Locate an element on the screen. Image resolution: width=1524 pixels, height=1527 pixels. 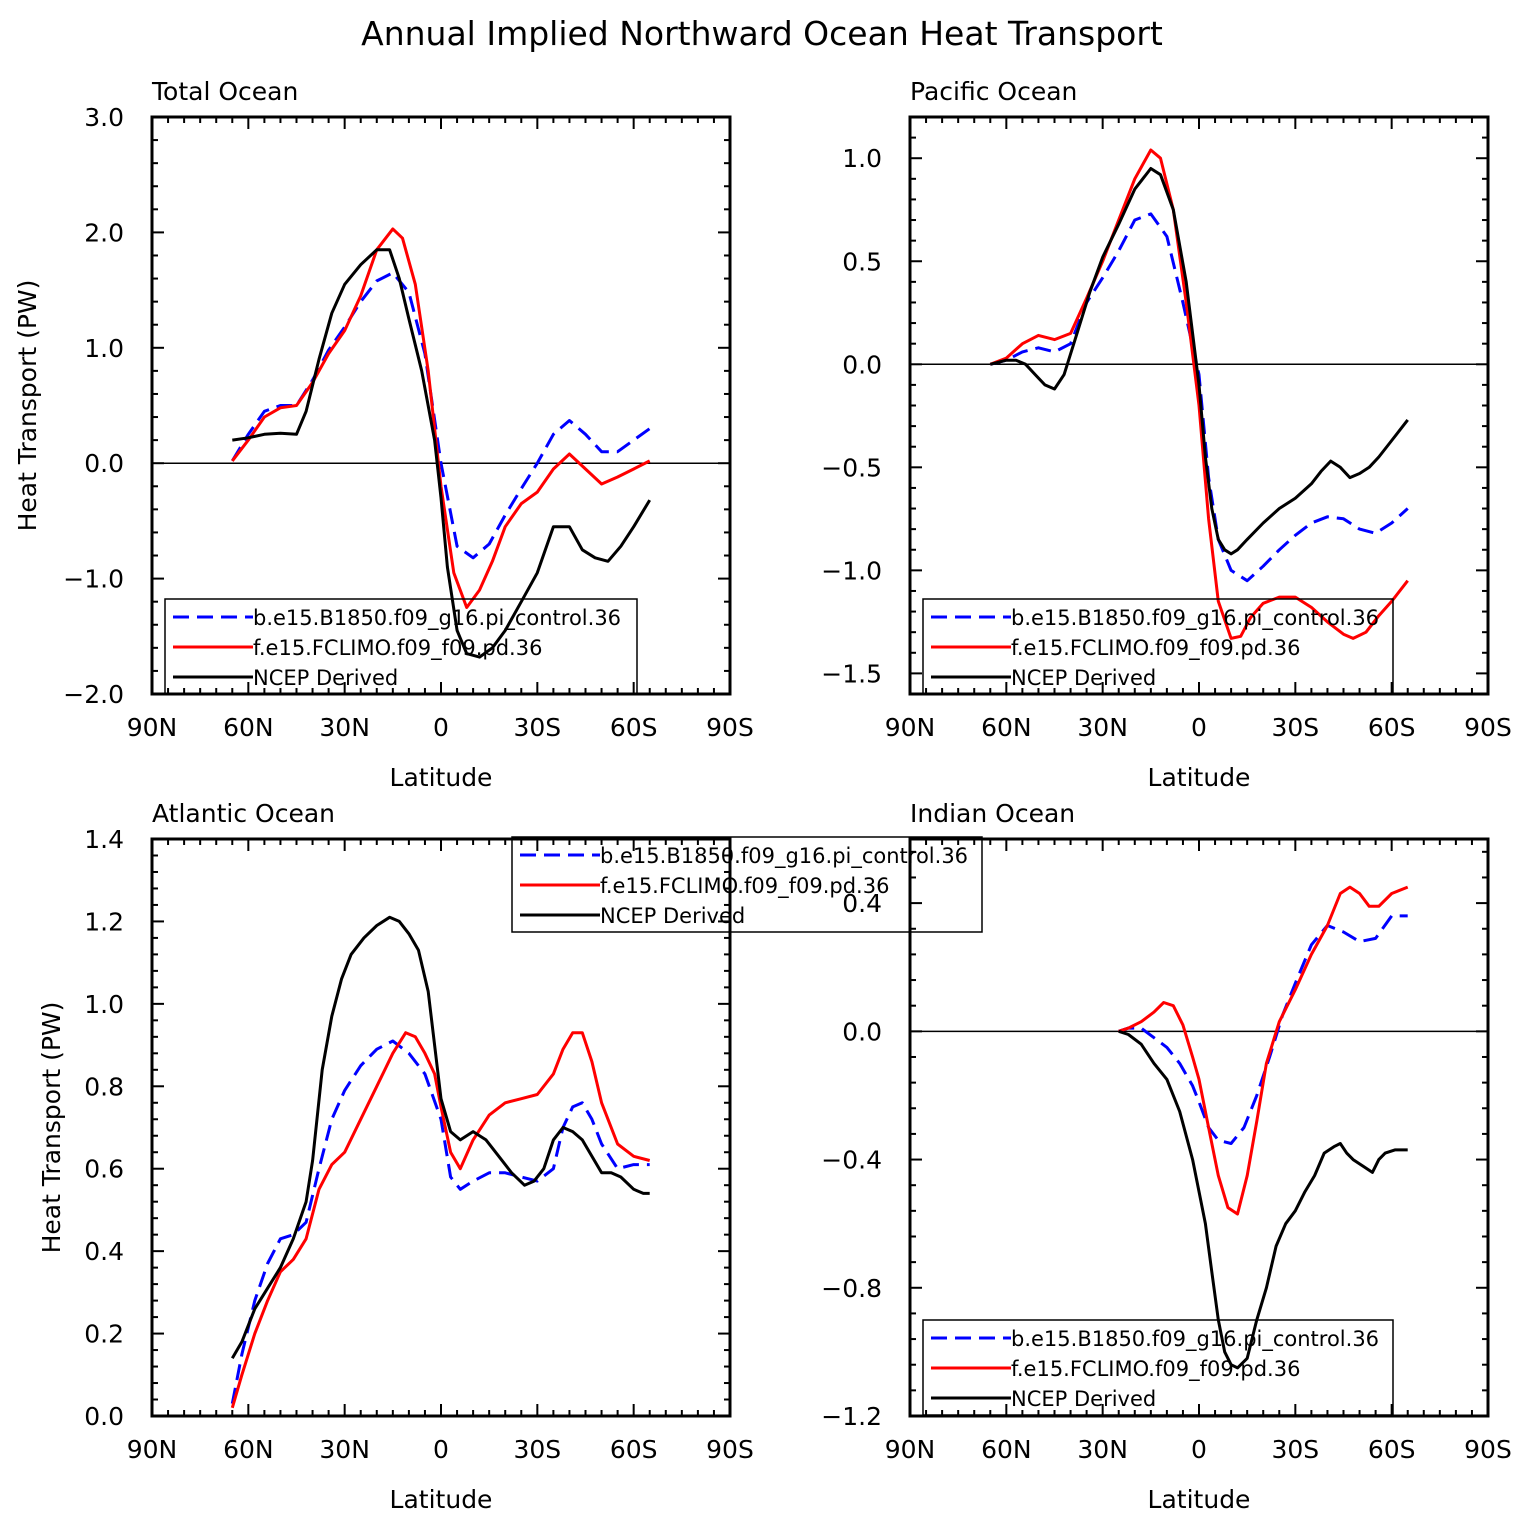
y-tick-label: −0.5 is located at coordinates (851, 467).